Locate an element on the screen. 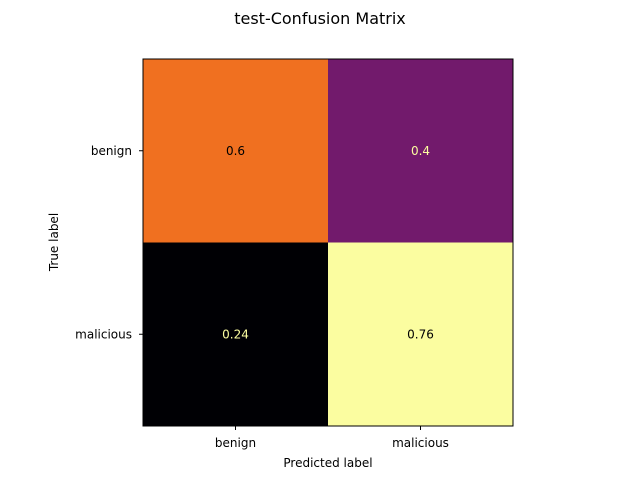 This screenshot has height=480, width=640. x-tick-label: benign is located at coordinates (235, 443).